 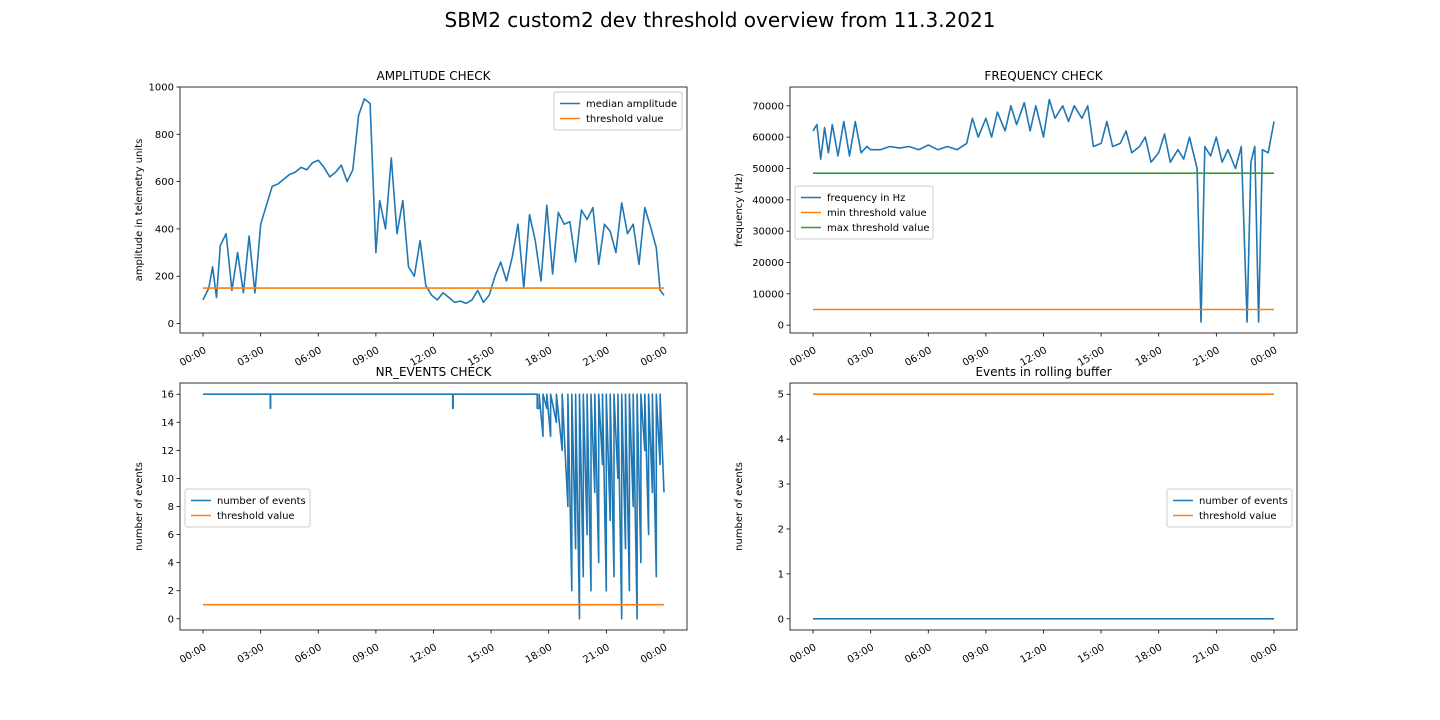 What do you see at coordinates (161, 88) in the screenshot?
I see `y-tick-label: 1000` at bounding box center [161, 88].